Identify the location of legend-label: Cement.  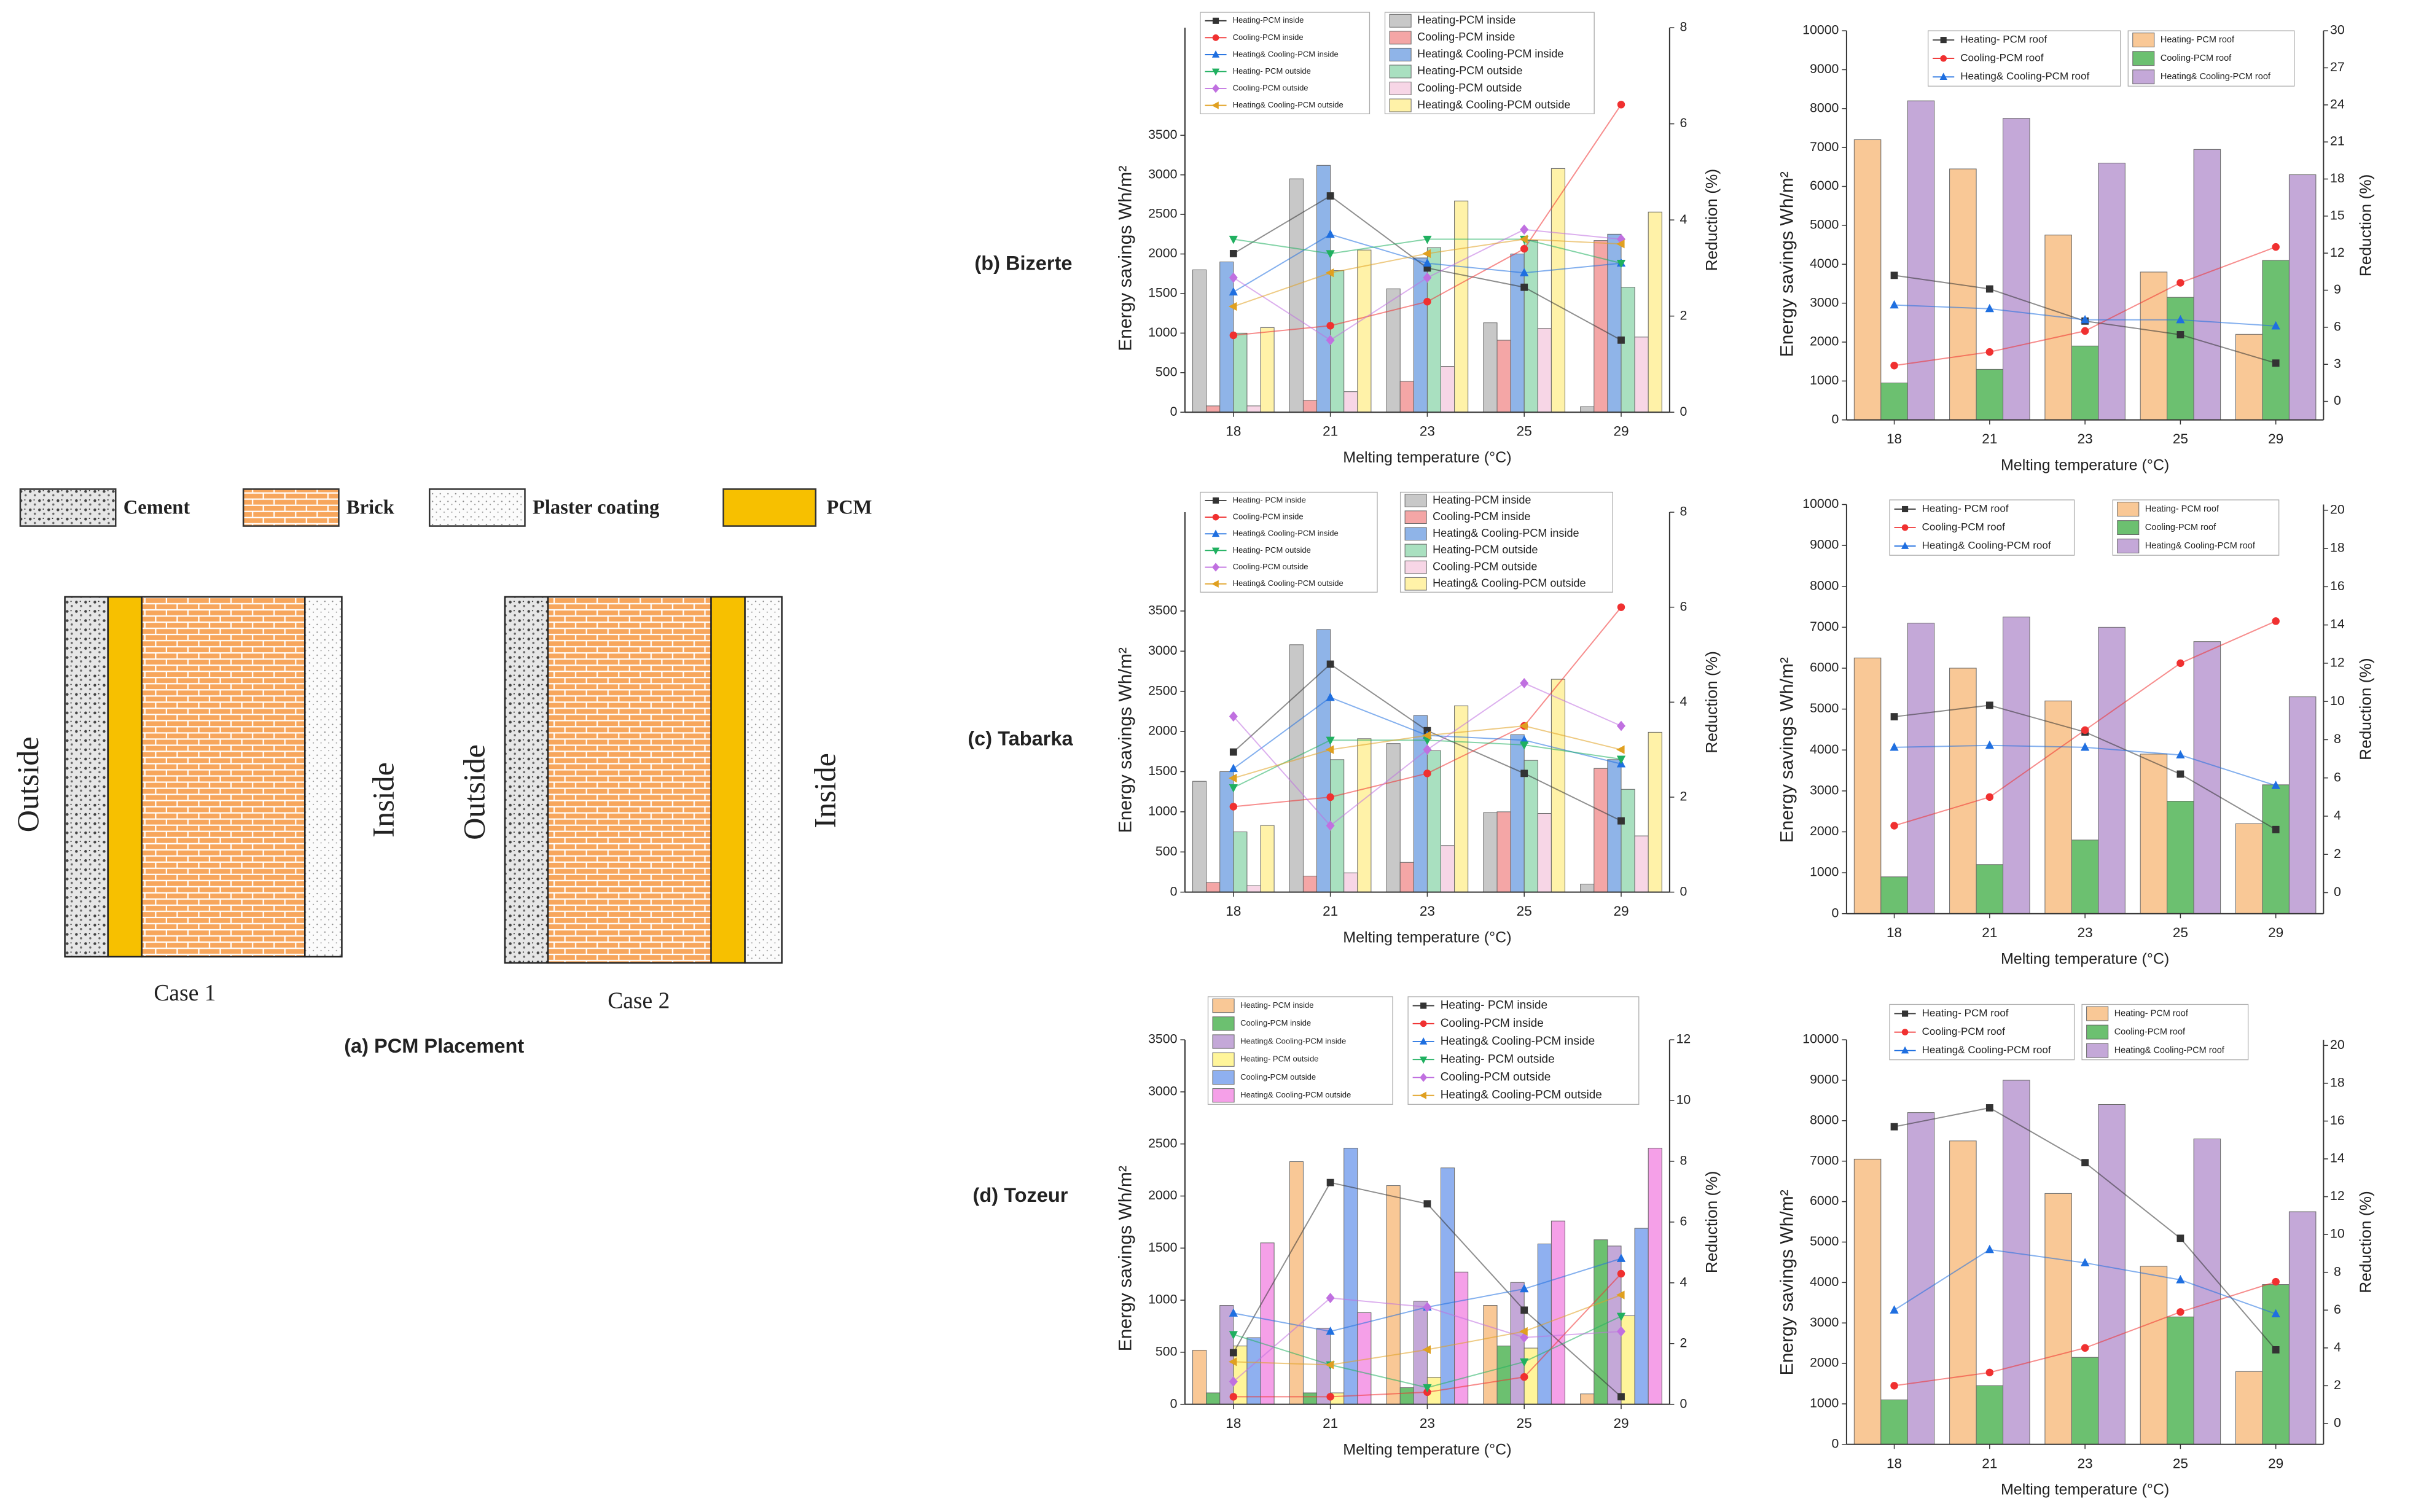
(156, 507).